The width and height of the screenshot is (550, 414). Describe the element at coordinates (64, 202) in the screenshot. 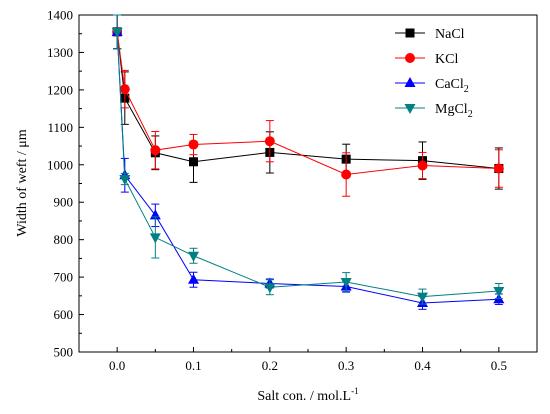

I see `y-tick-label: 900` at that location.